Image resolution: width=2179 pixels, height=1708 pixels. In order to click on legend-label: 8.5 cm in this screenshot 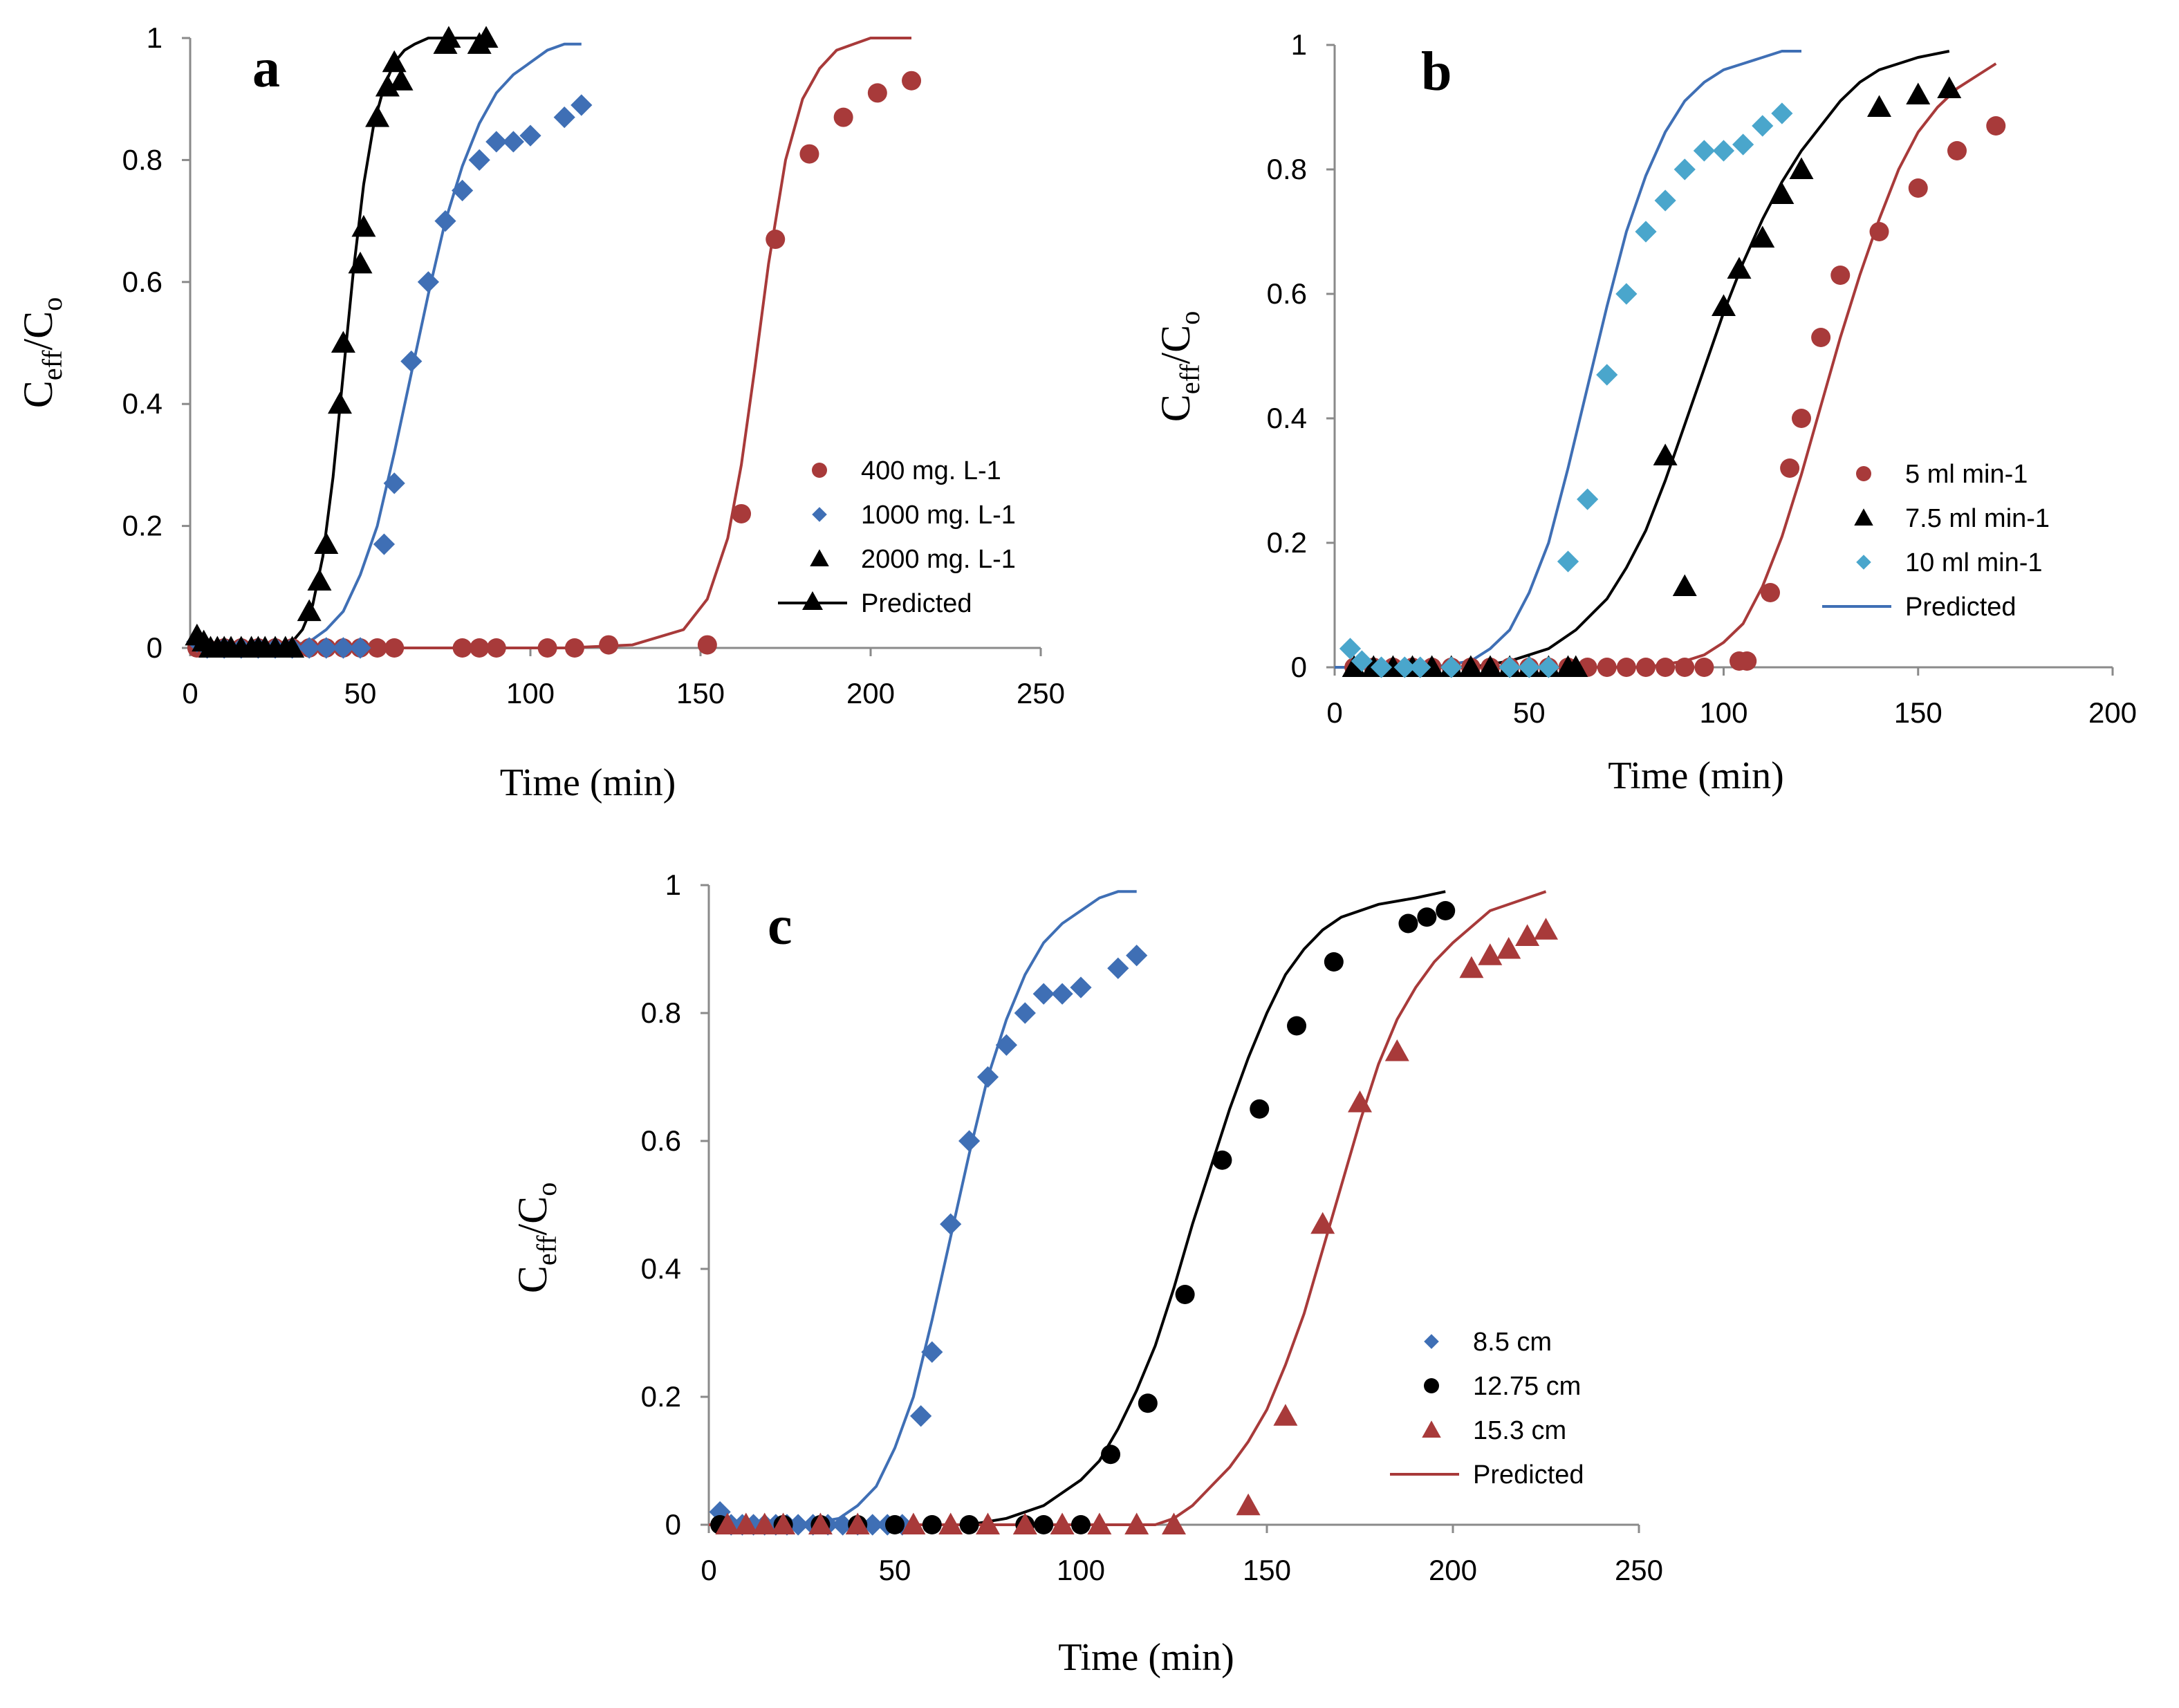, I will do `click(1512, 1342)`.